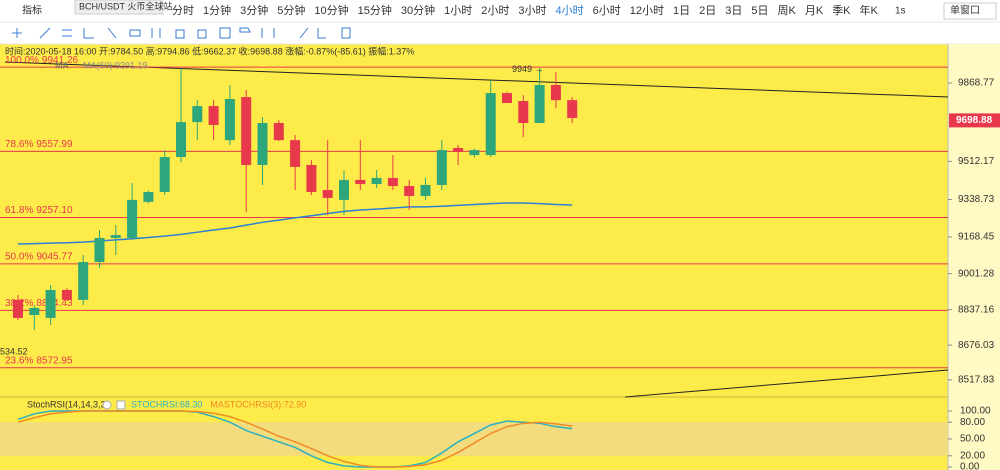 This screenshot has width=1000, height=470. What do you see at coordinates (841, 10) in the screenshot?
I see `interval-tab: 季K` at bounding box center [841, 10].